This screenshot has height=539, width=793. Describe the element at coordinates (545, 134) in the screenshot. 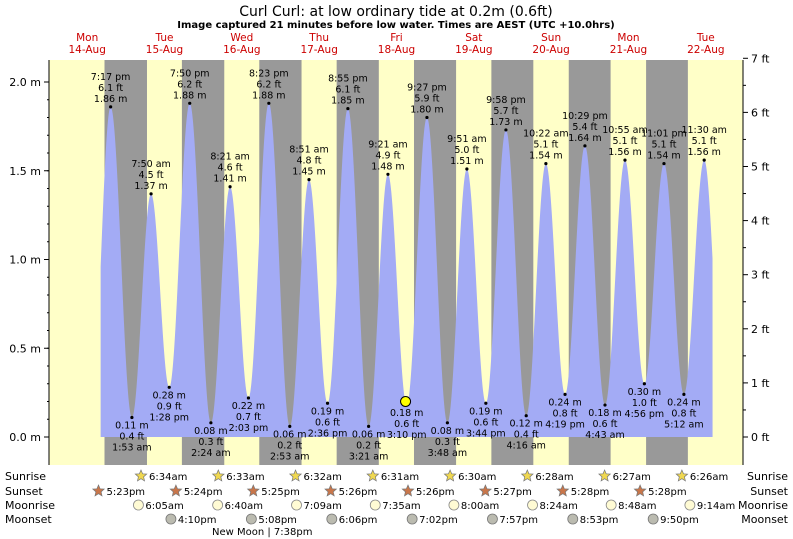

I see `tide-time: 10:22 am` at that location.